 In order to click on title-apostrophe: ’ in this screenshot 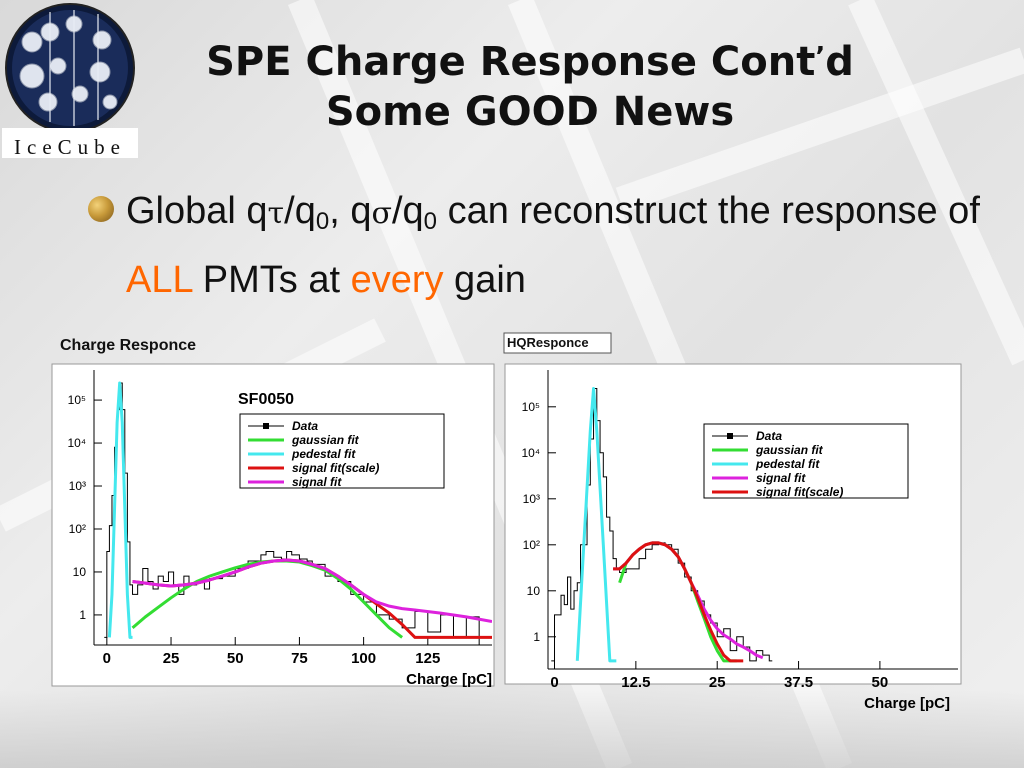, I will do `click(820, 57)`.